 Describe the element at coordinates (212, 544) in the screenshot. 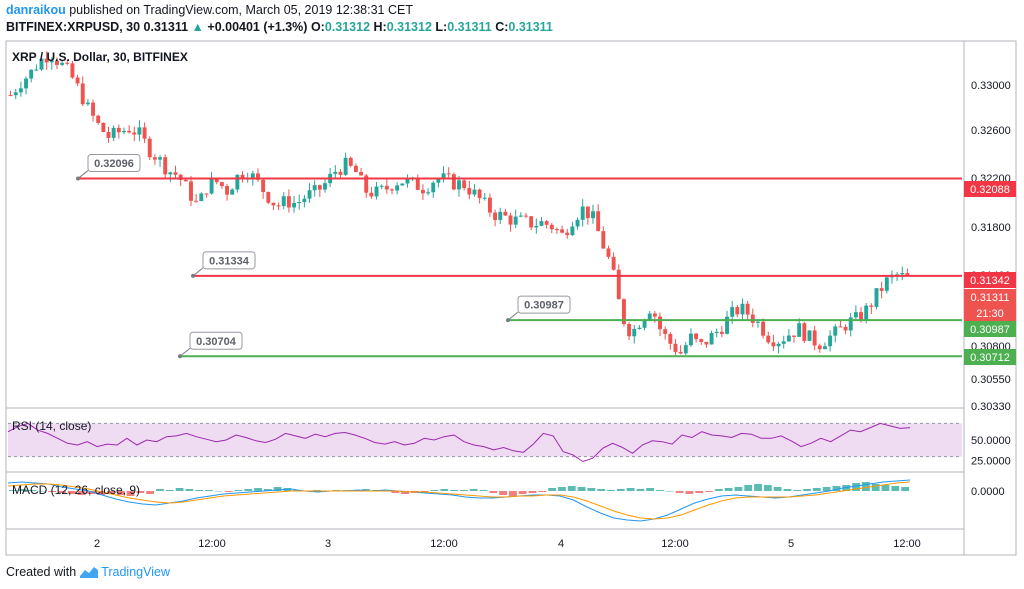

I see `time-axis-tick-label: 12:00` at that location.